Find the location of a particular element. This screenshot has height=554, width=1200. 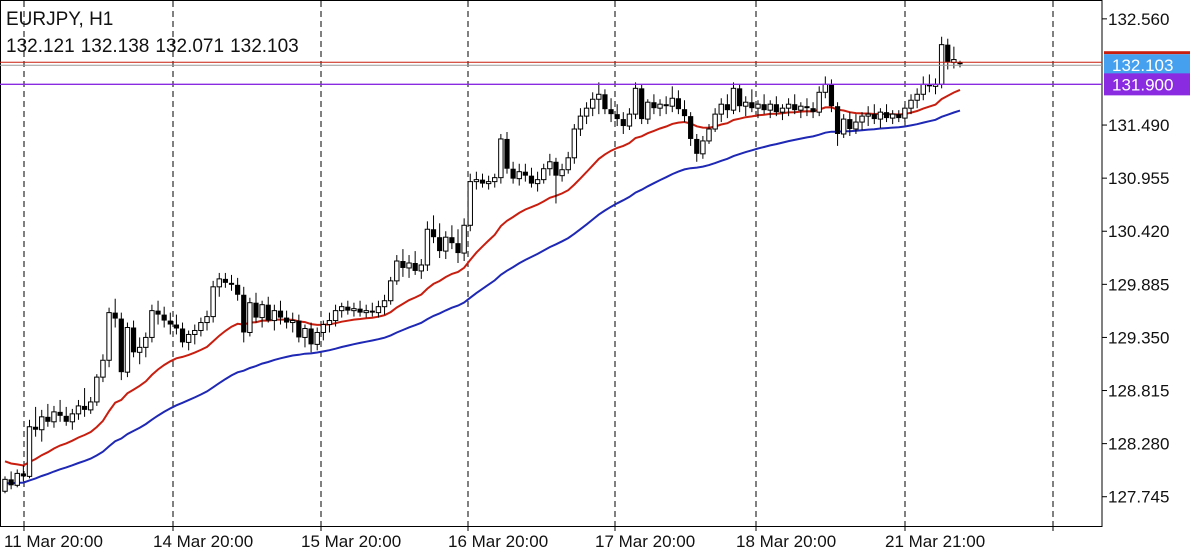

x-tick-label: 17 Mar 20:00 is located at coordinates (645, 541).